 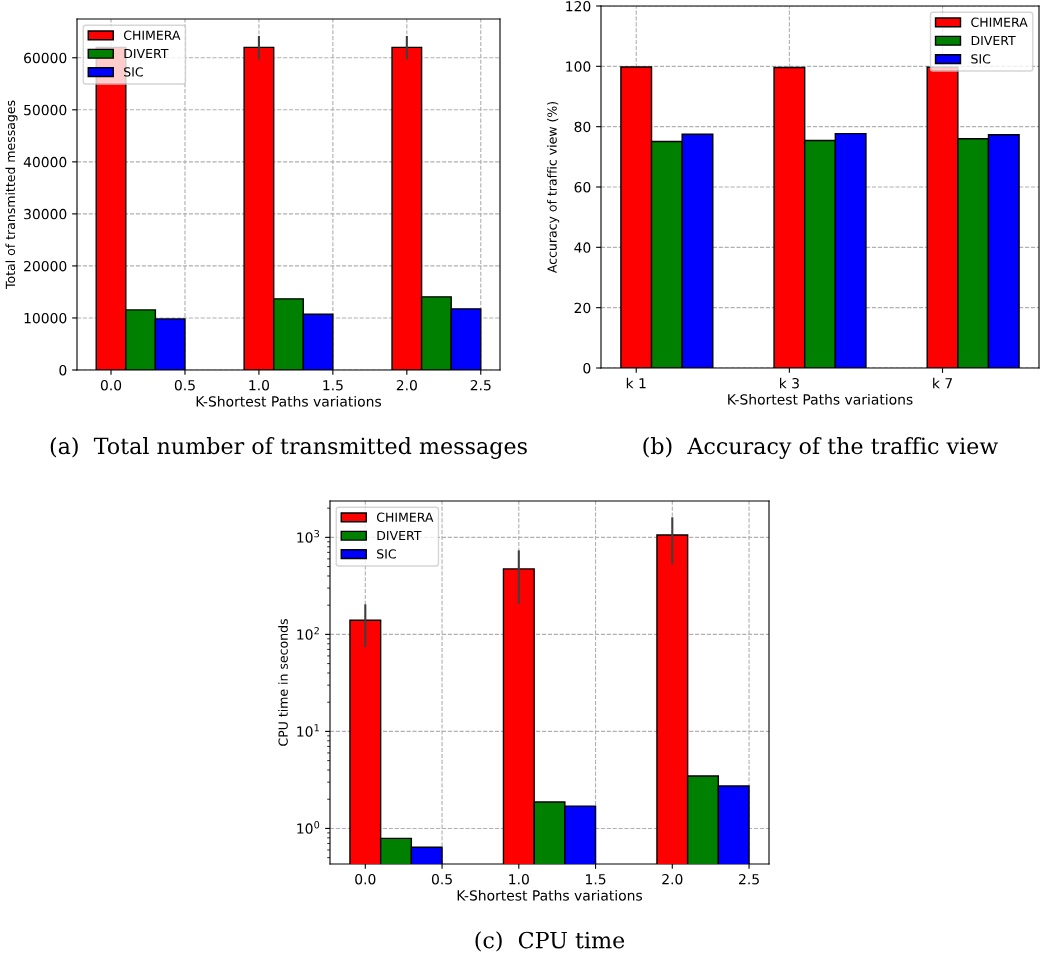 What do you see at coordinates (283, 682) in the screenshot?
I see `y-axis-title: CPU time in seconds` at bounding box center [283, 682].